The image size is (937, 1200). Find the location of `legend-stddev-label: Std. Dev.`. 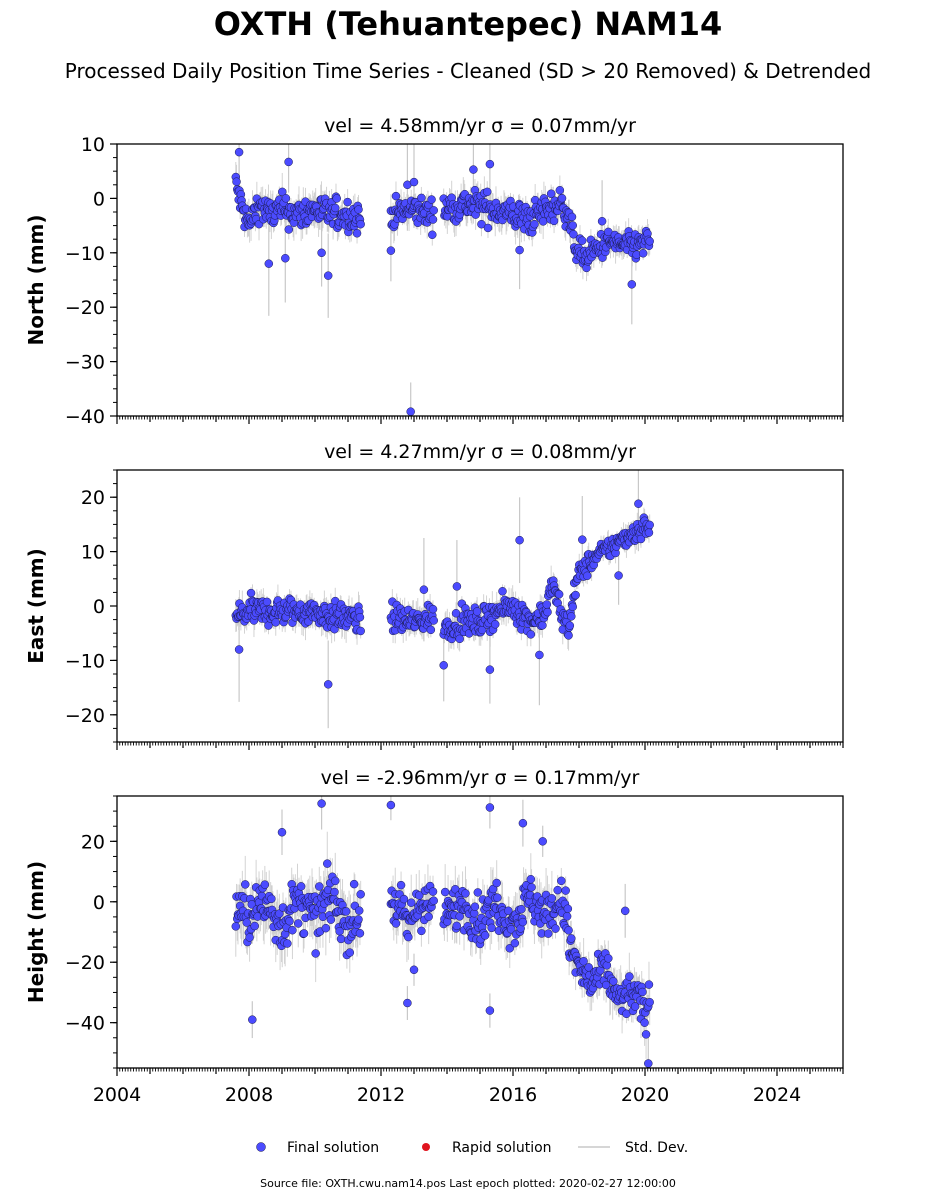

legend-stddev-label: Std. Dev. is located at coordinates (656, 1148).